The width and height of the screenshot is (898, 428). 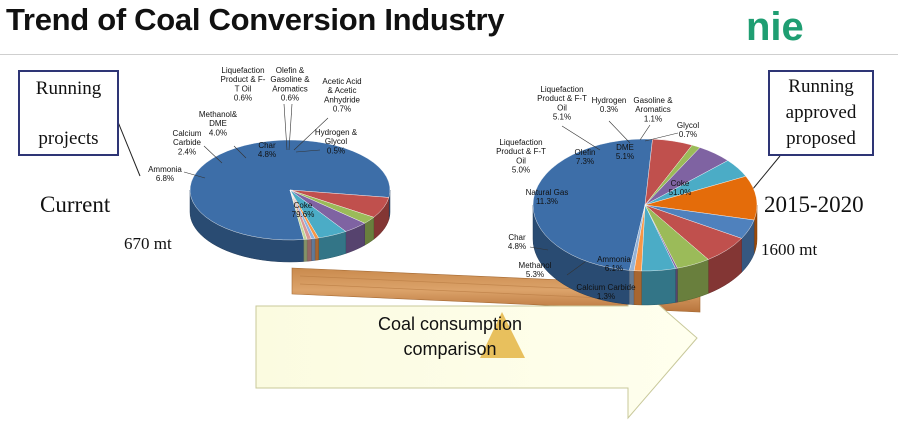 I want to click on pie-side-dme, so click(x=658, y=287).